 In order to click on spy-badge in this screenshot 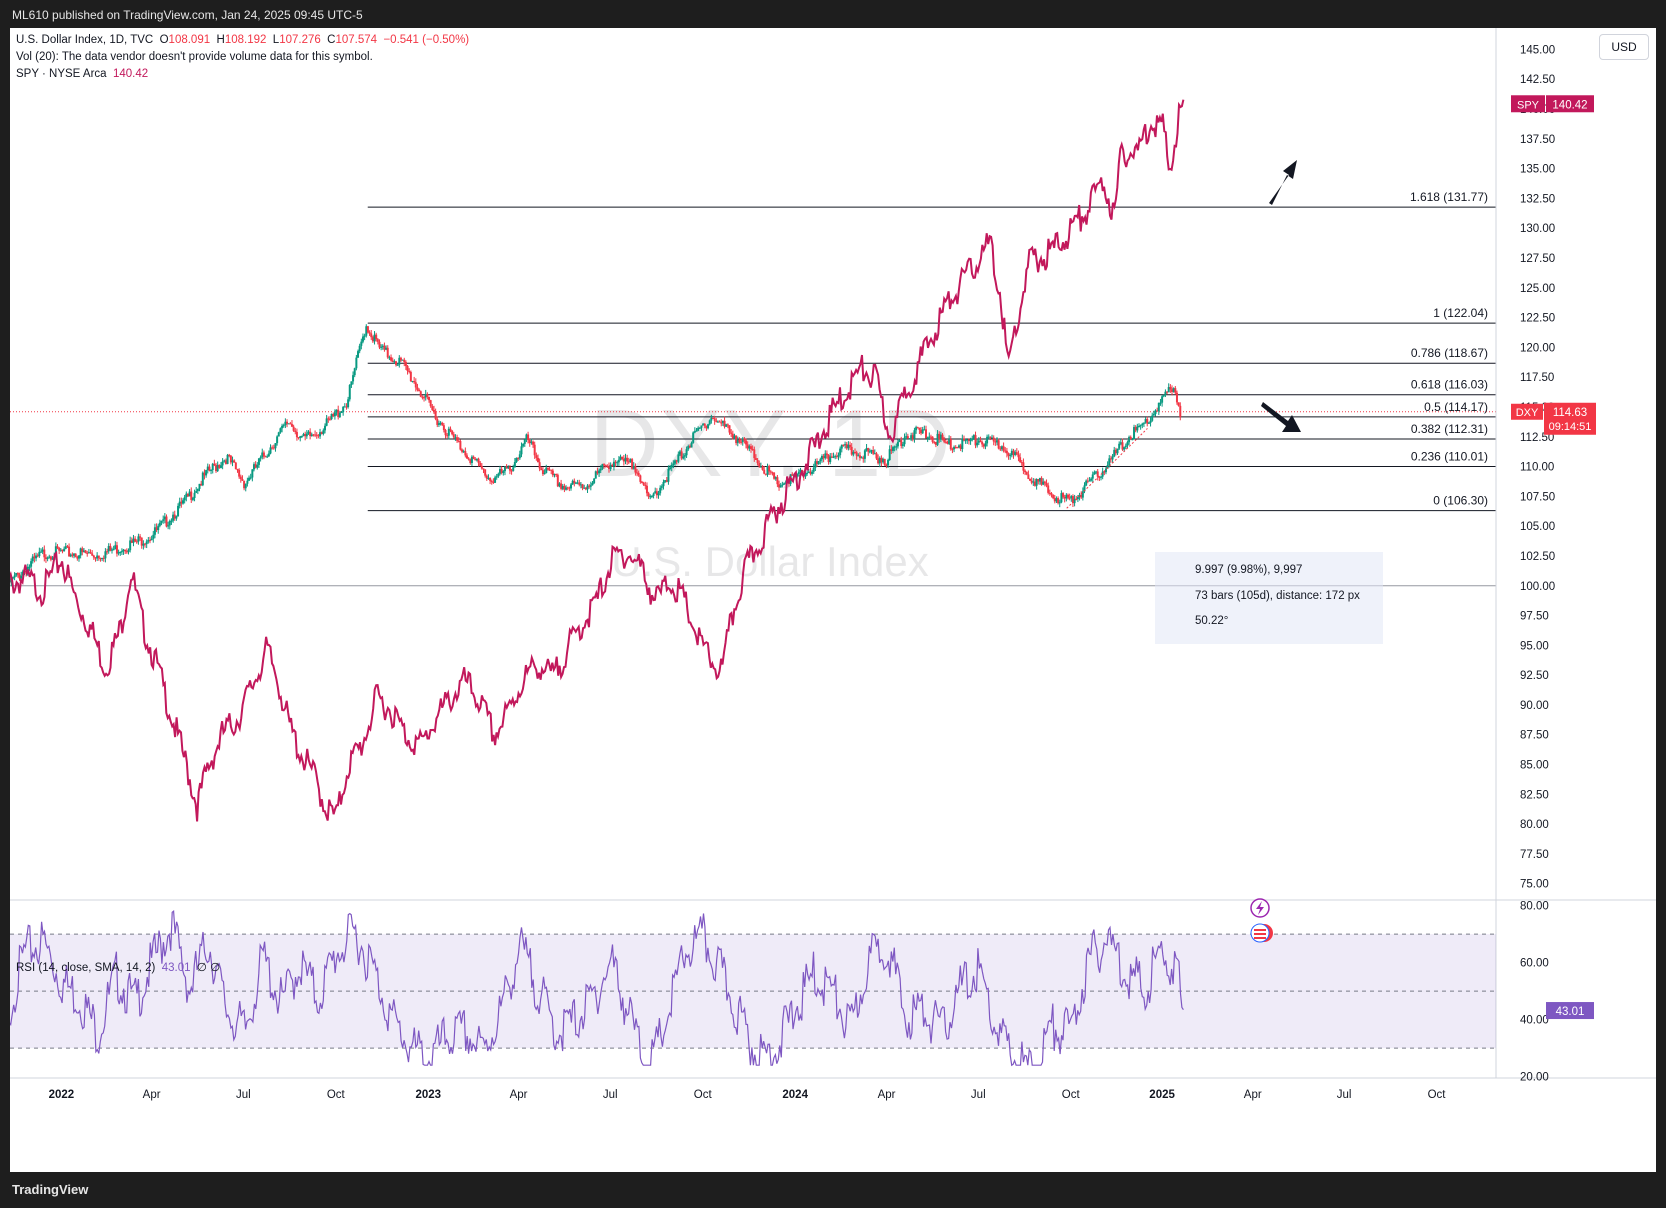, I will do `click(1570, 104)`.